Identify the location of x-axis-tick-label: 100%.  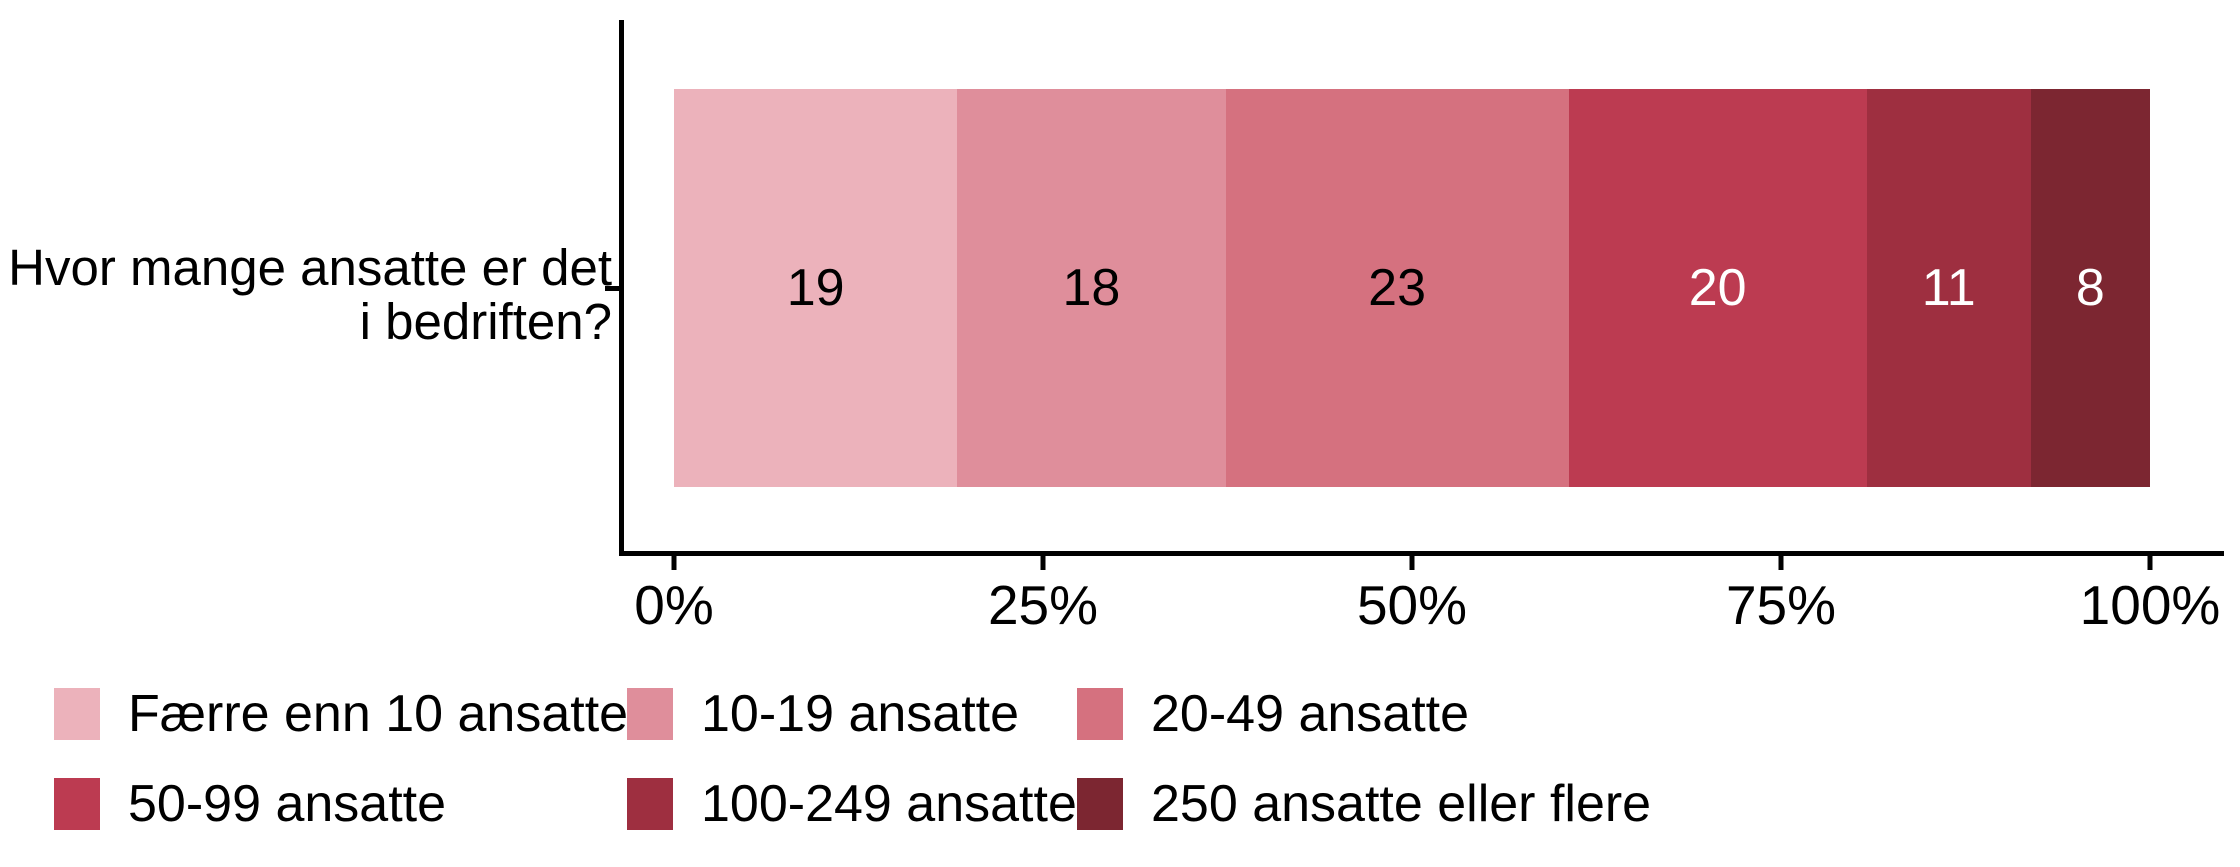
(2150, 605).